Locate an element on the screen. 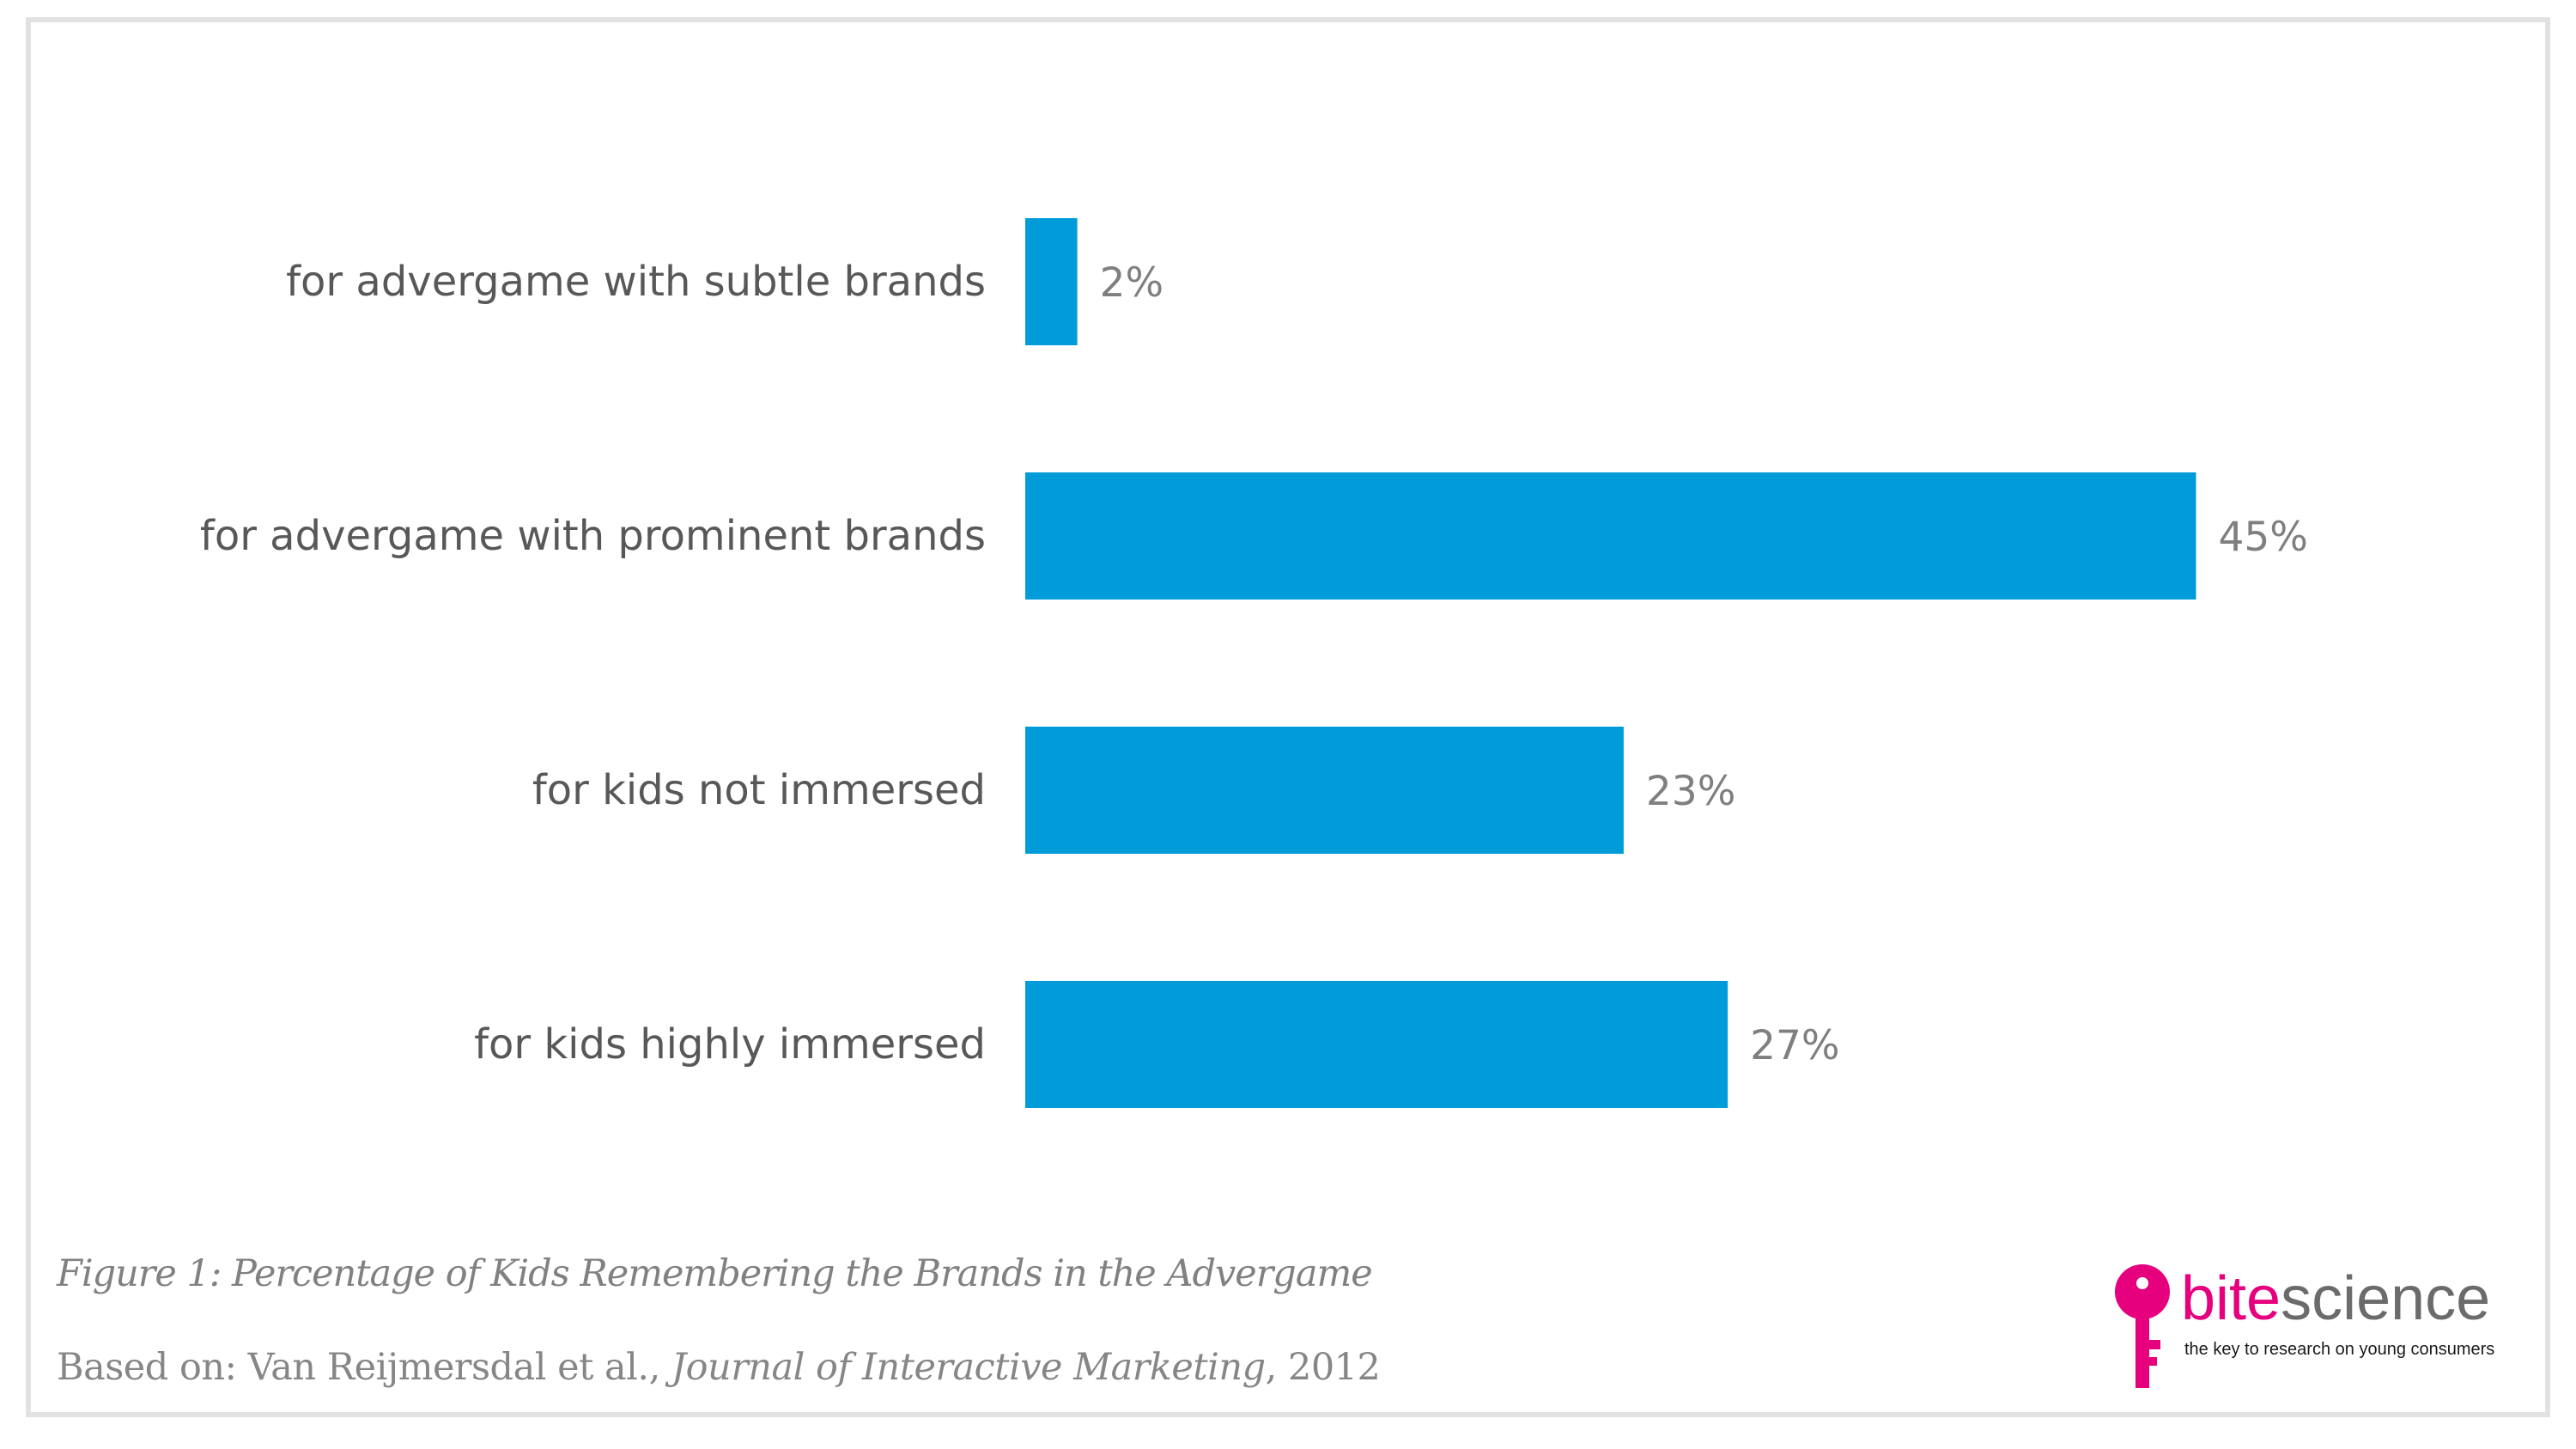  category-label: for kids highly immersed is located at coordinates (730, 1044).